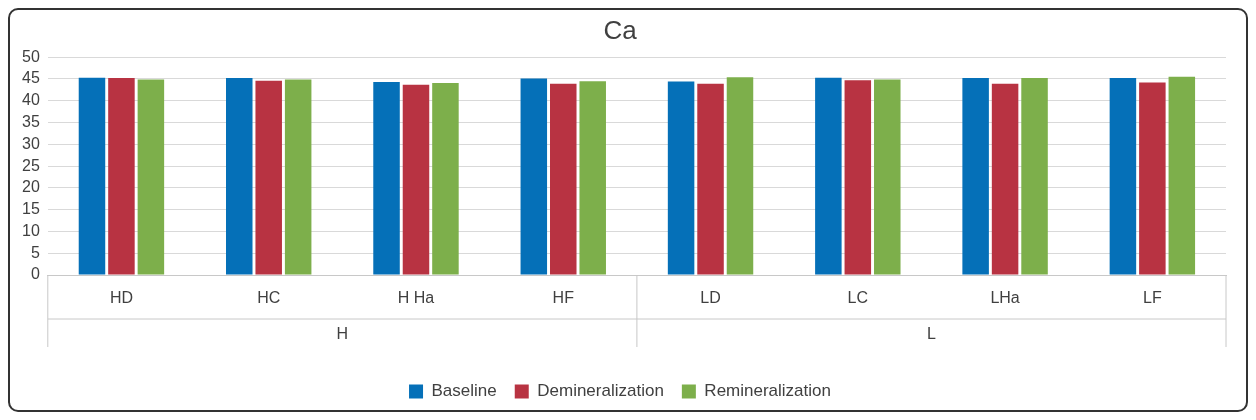  What do you see at coordinates (563, 298) in the screenshot?
I see `x-tick-label: HF` at bounding box center [563, 298].